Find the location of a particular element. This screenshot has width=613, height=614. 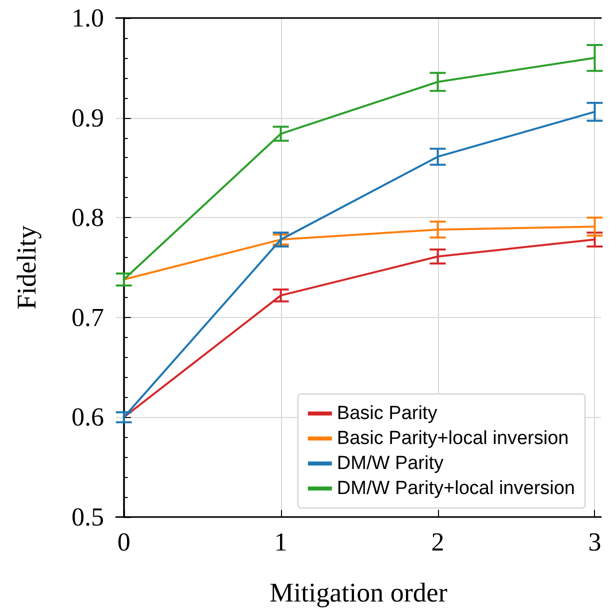

y-tick-label: 0.9 is located at coordinates (88, 117).